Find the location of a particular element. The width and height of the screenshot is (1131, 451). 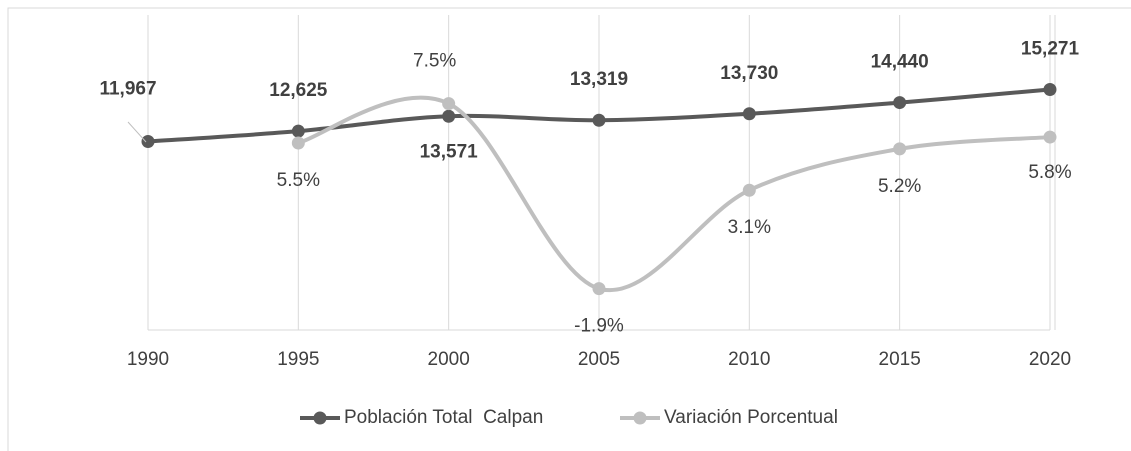

data-label: -1.9% is located at coordinates (599, 326).